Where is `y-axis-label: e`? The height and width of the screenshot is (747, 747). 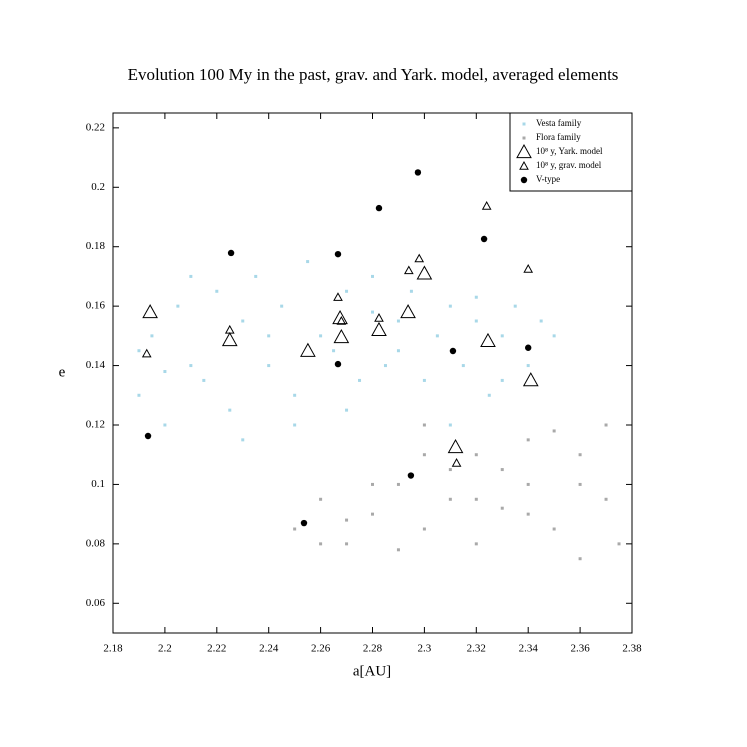
y-axis-label: e is located at coordinates (62, 372).